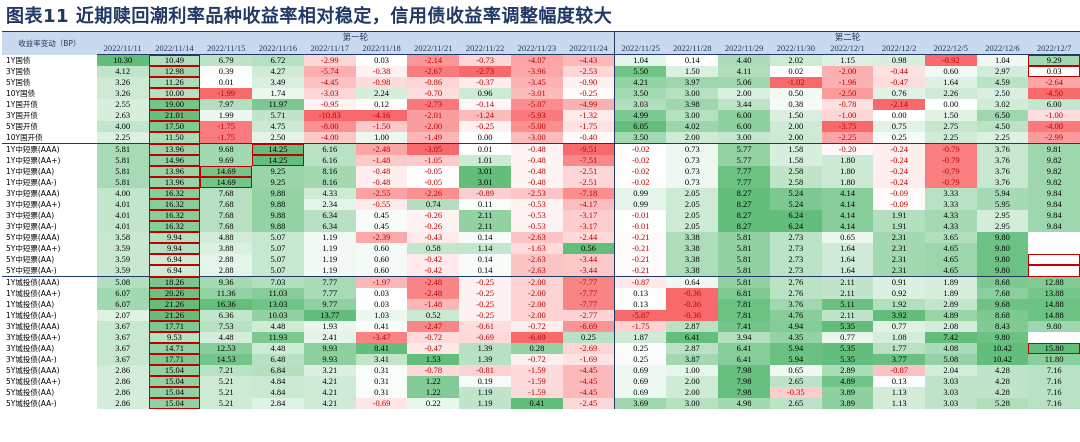 The height and width of the screenshot is (442, 1080). What do you see at coordinates (433, 392) in the screenshot?
I see `value-cell: 1.22` at bounding box center [433, 392].